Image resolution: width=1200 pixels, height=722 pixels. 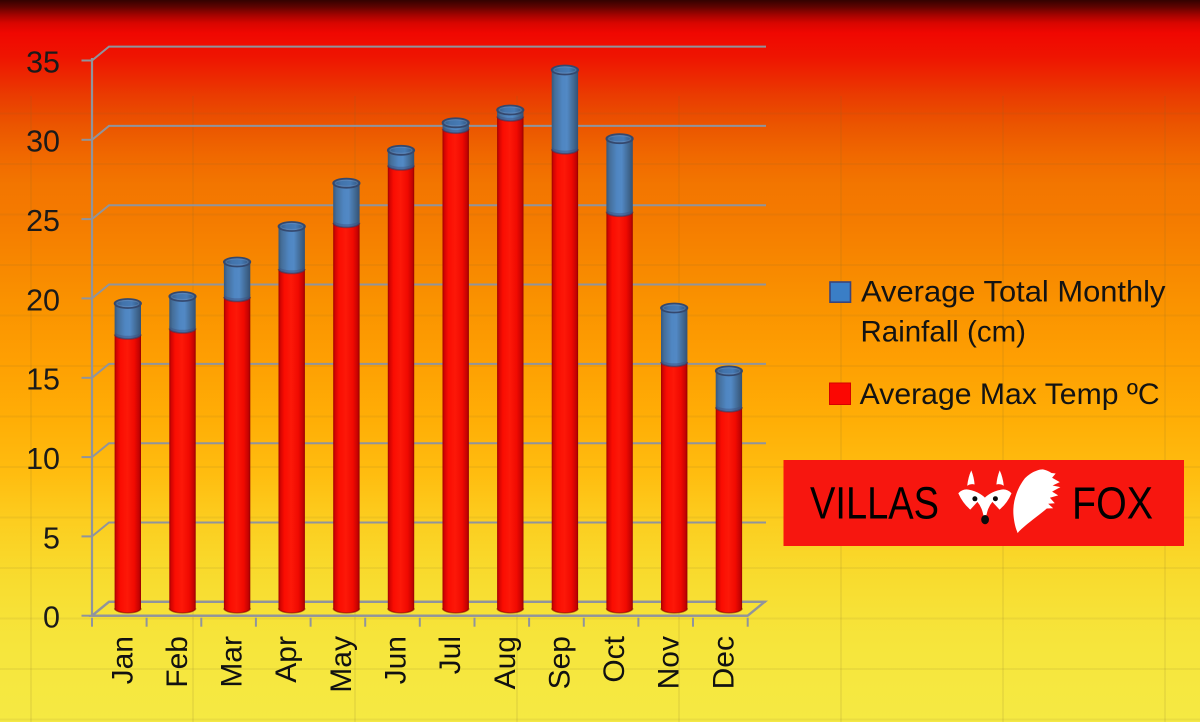 What do you see at coordinates (1013, 291) in the screenshot?
I see `svg-text: Average Total Monthly` at bounding box center [1013, 291].